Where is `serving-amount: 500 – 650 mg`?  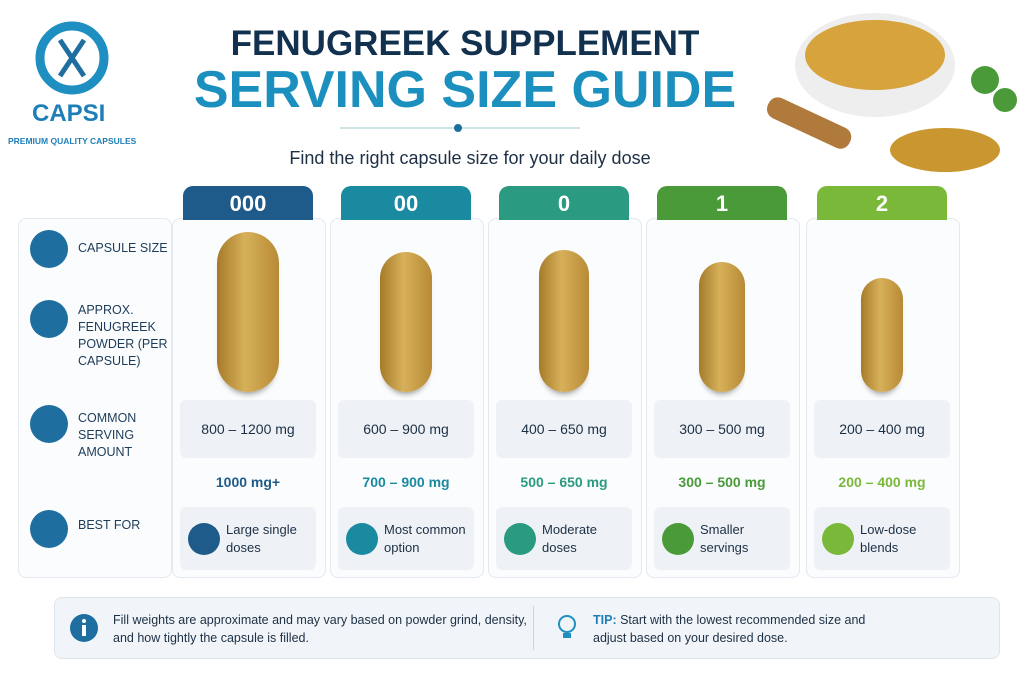
serving-amount: 500 – 650 mg is located at coordinates (564, 482).